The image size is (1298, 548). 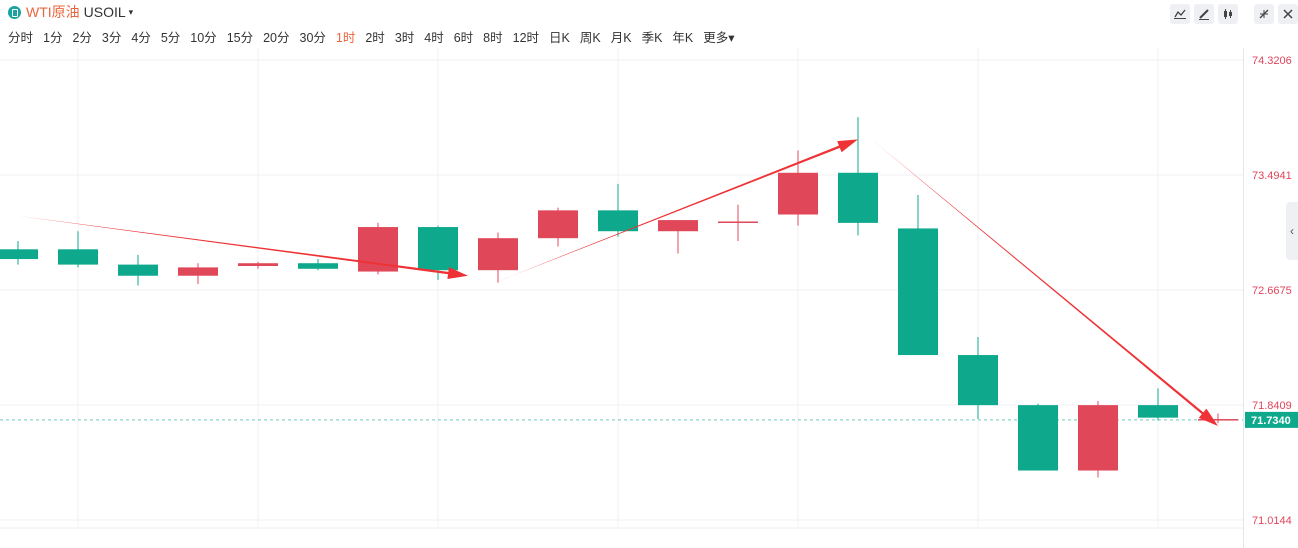 I want to click on y-tick-label: 73.4941, so click(x=1272, y=176).